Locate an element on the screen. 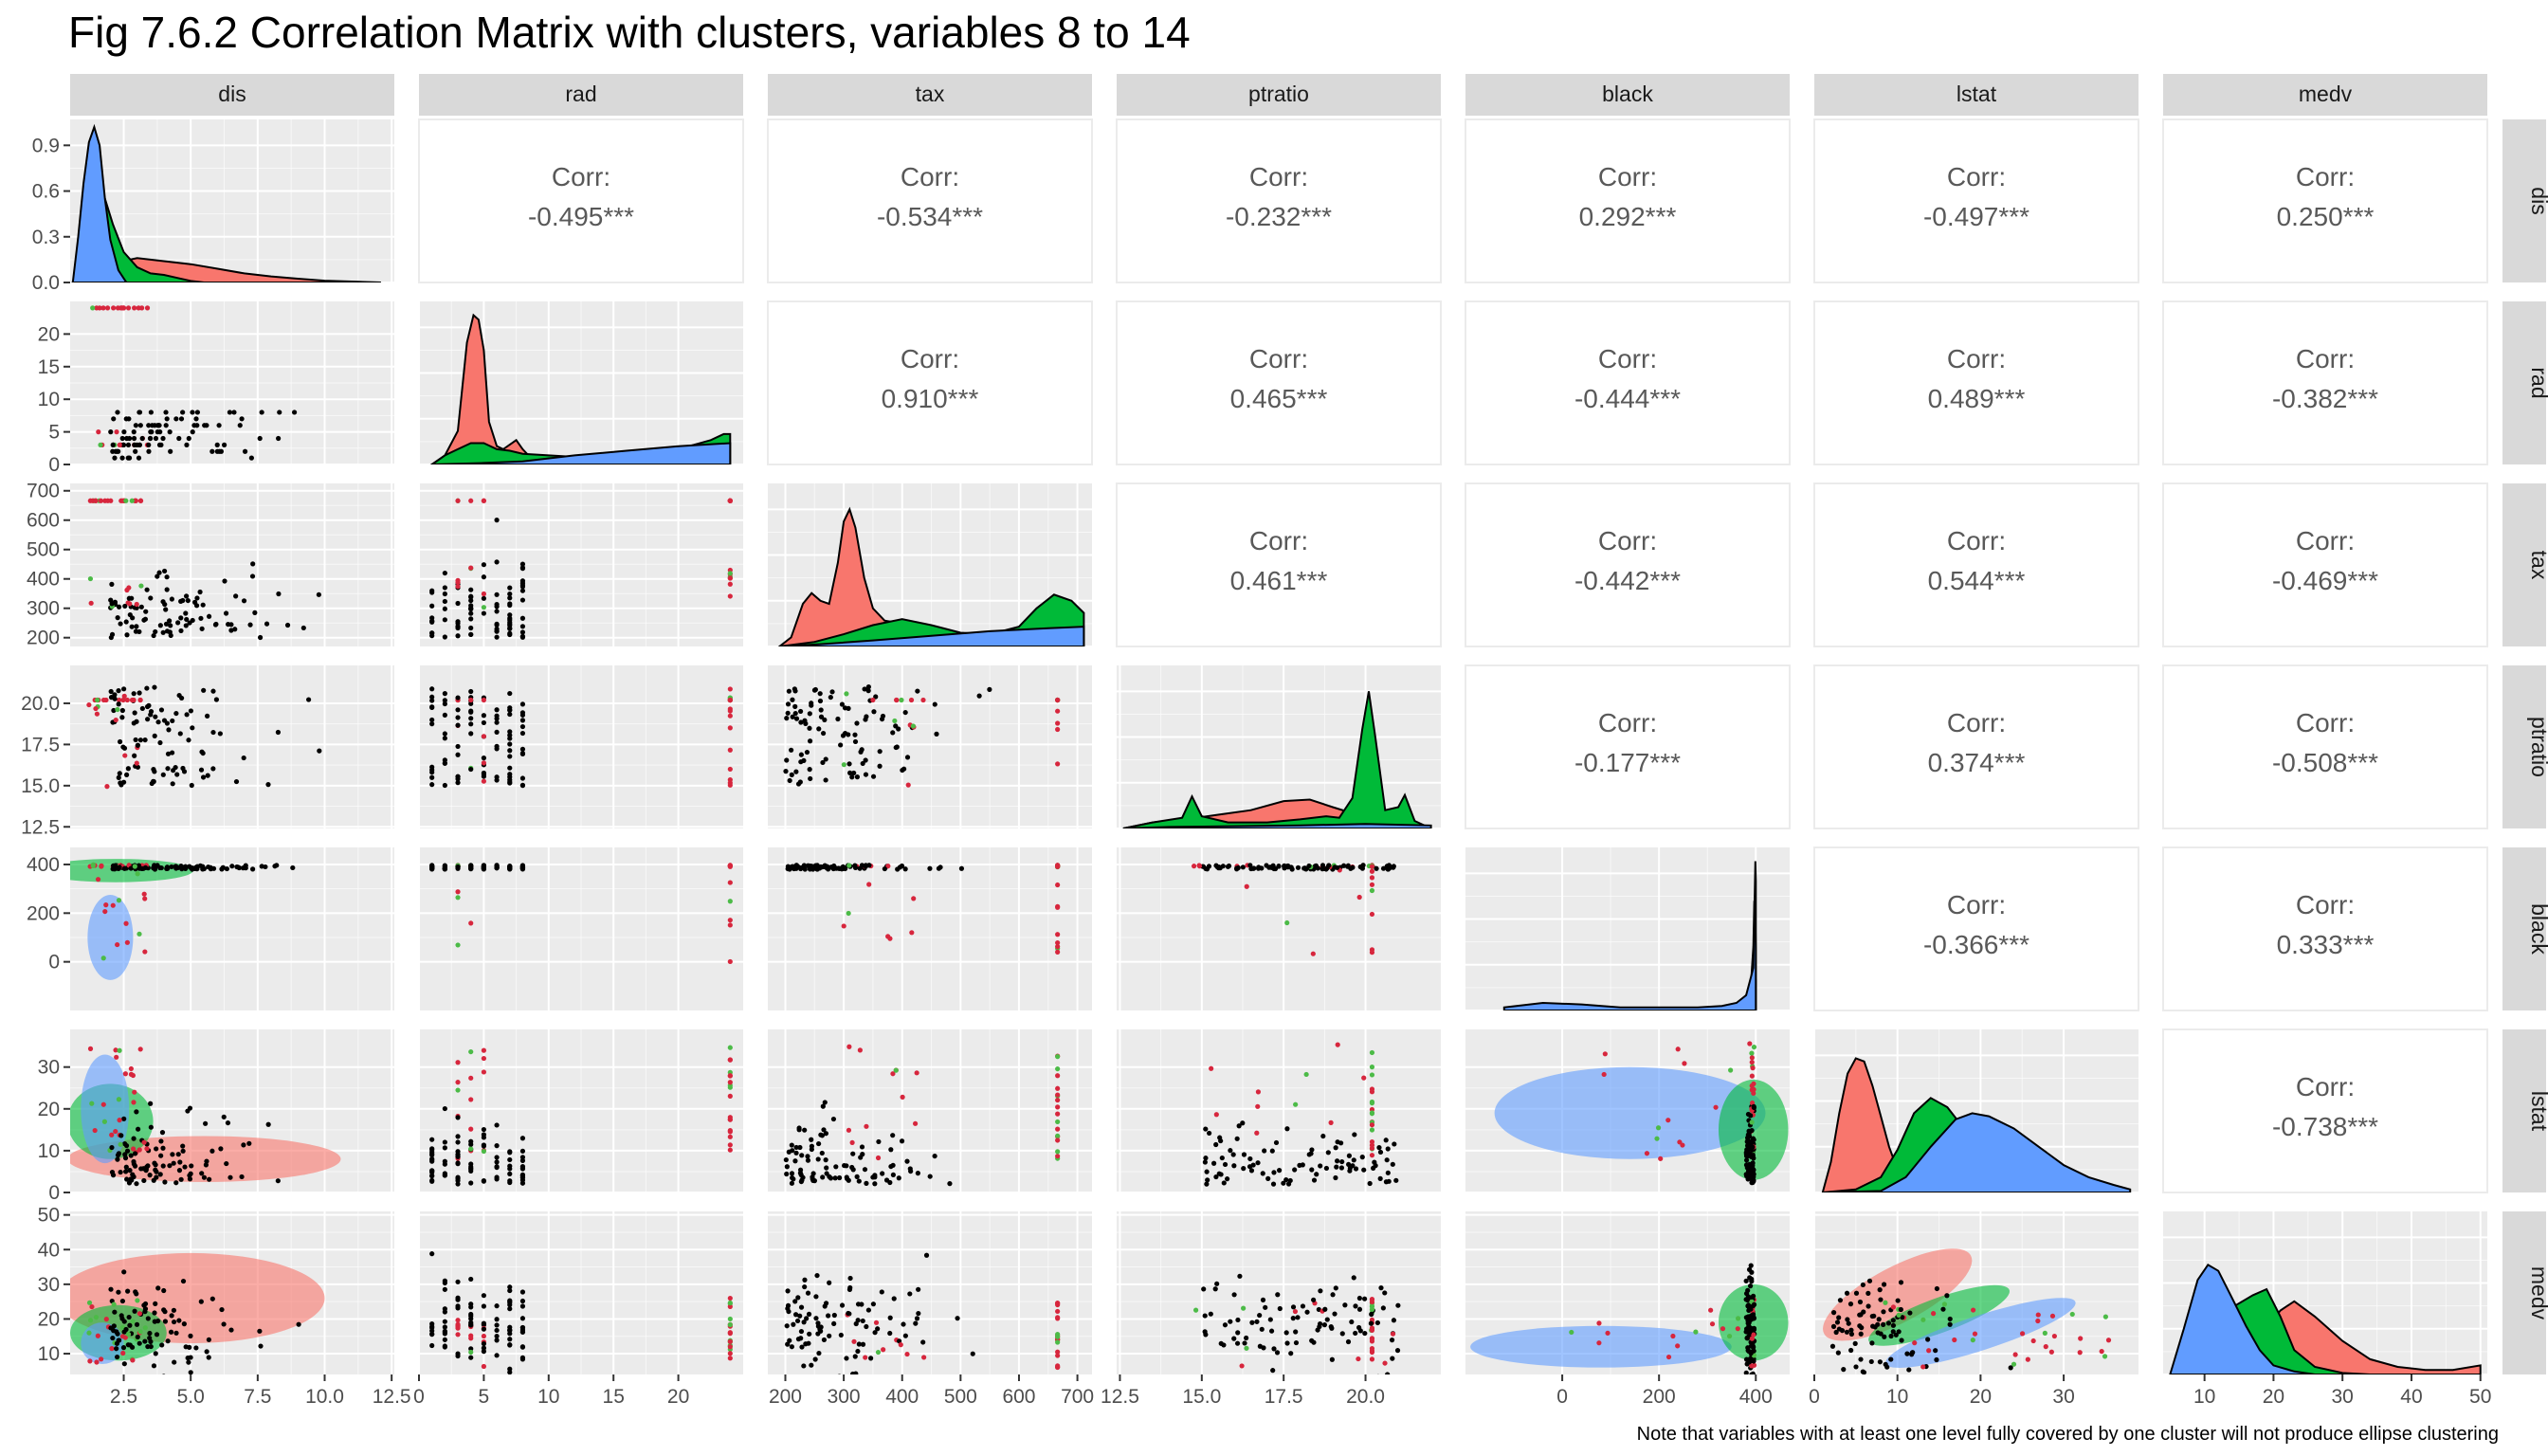  panel-ptratio-rad is located at coordinates (580, 746).